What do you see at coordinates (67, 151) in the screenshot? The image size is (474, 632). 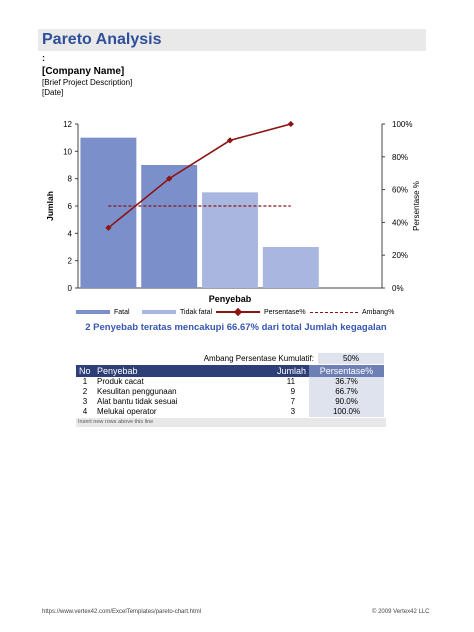 I see `y-tick-label: 10` at bounding box center [67, 151].